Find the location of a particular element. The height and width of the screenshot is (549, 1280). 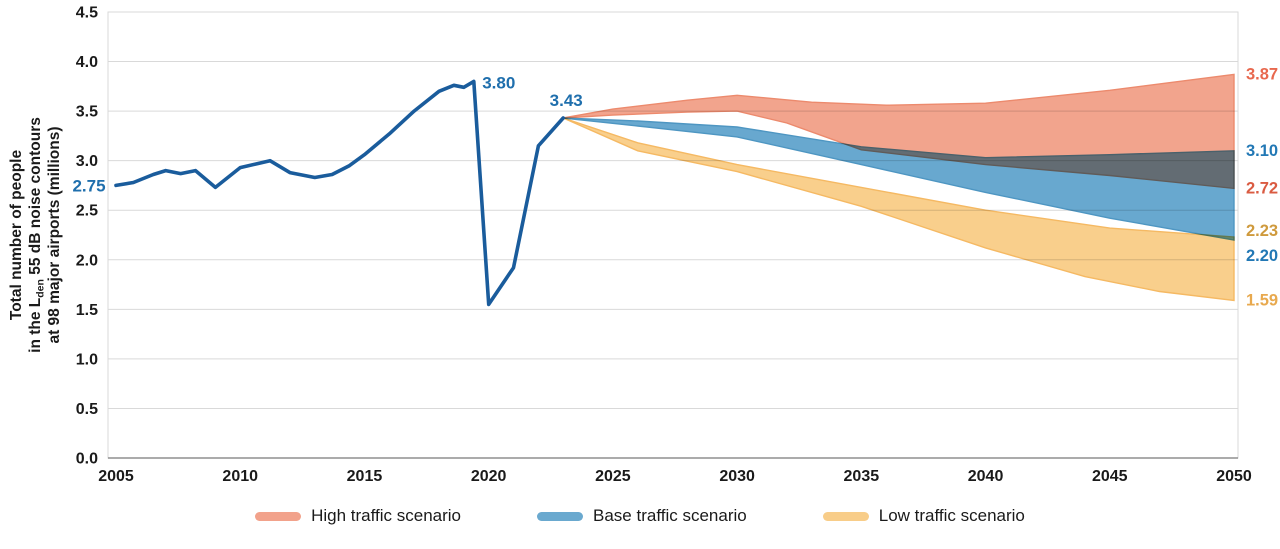

end-value-label-2.72: 2.72 is located at coordinates (1262, 188).